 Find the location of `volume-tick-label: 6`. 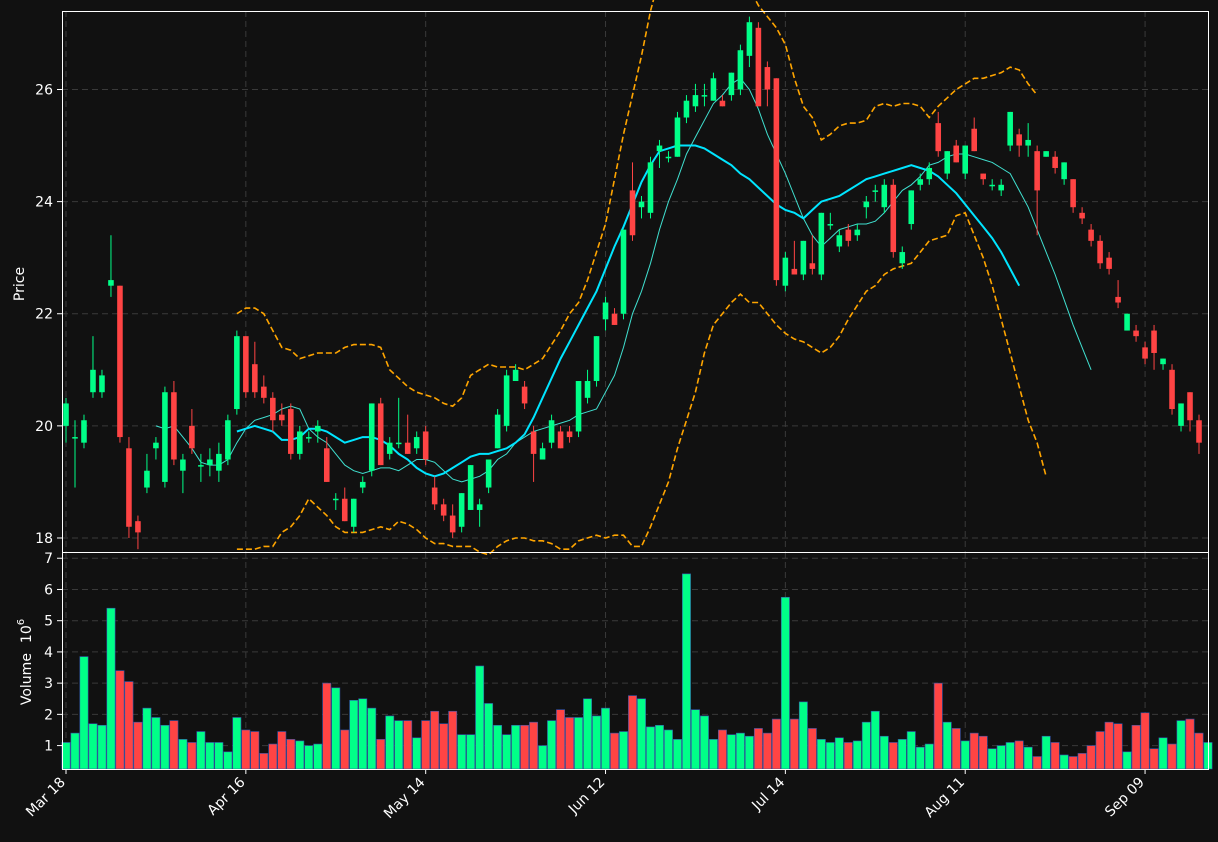

volume-tick-label: 6 is located at coordinates (48, 590).